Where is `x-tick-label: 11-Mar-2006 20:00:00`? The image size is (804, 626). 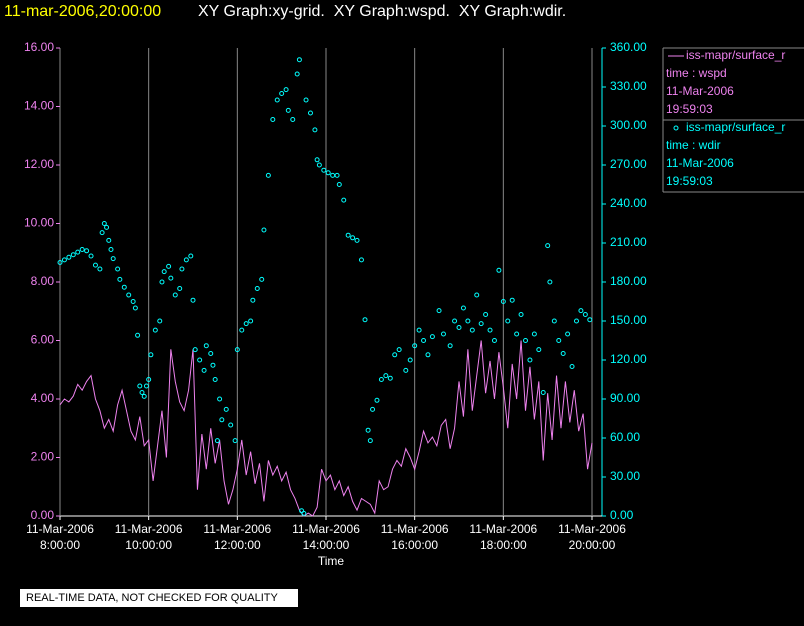
x-tick-label: 11-Mar-2006 20:00:00 is located at coordinates (592, 537).